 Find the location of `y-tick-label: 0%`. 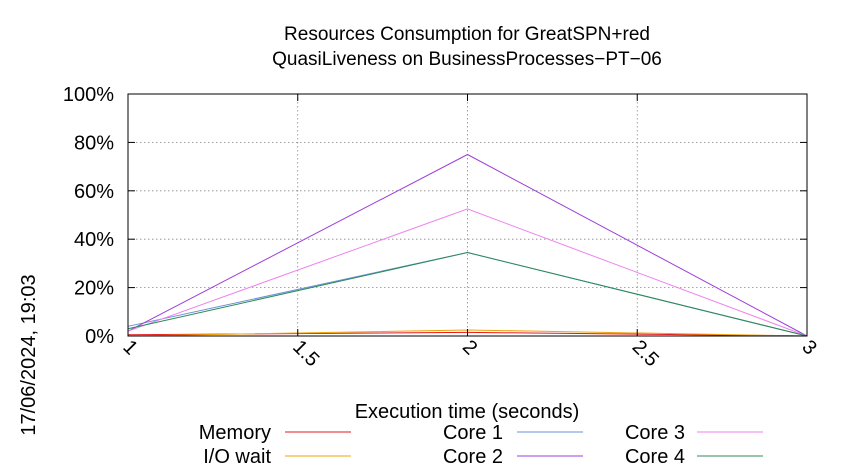

y-tick-label: 0% is located at coordinates (99, 337).